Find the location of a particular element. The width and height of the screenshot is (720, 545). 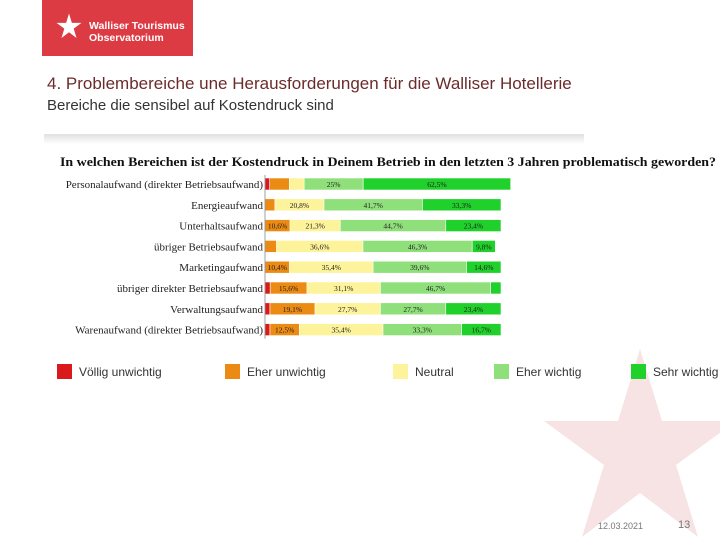

data-label: 14,6% is located at coordinates (483, 267).